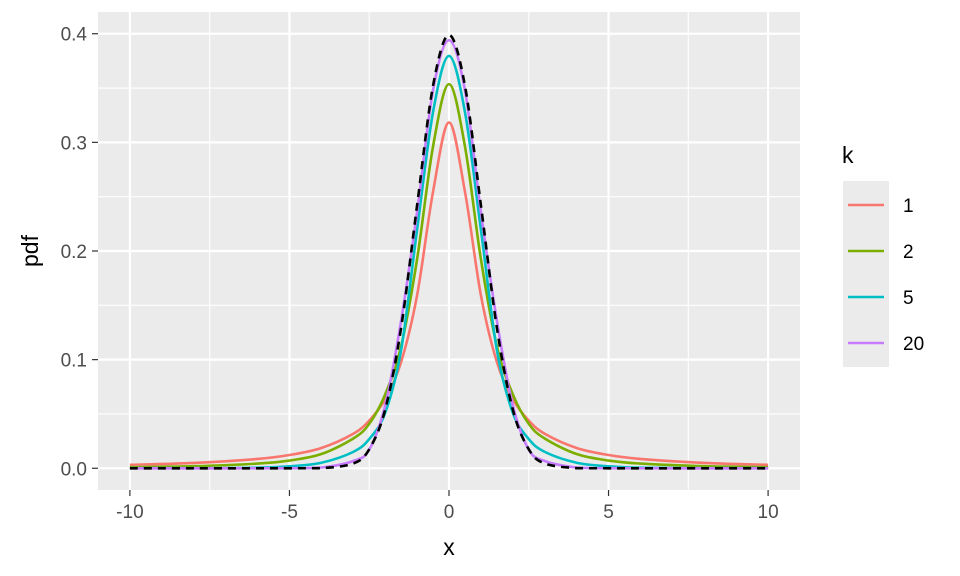 Image resolution: width=960 pixels, height=576 pixels. What do you see at coordinates (449, 512) in the screenshot?
I see `x-tick-label: 0` at bounding box center [449, 512].